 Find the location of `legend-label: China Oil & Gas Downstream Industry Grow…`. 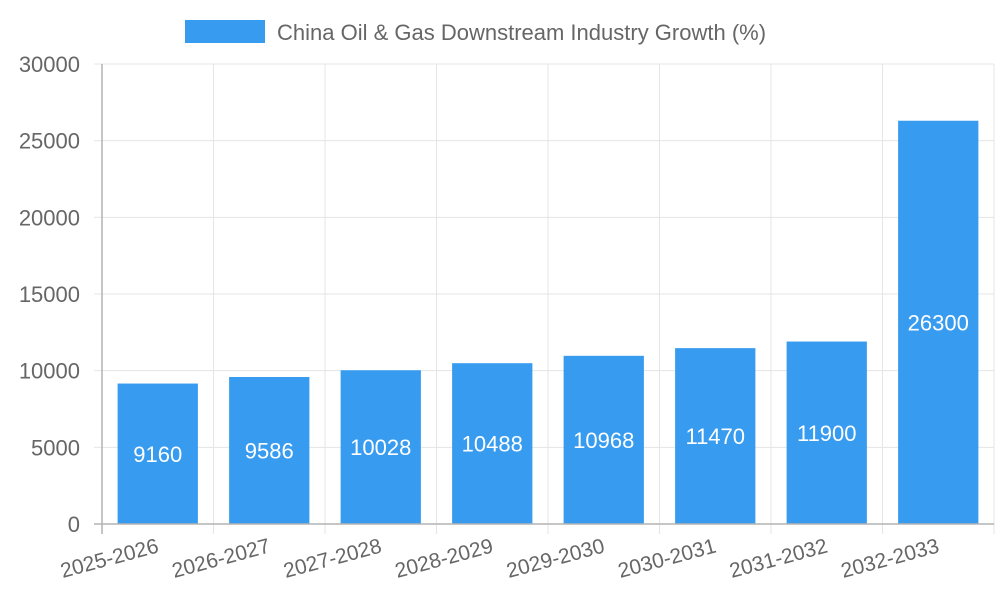

legend-label: China Oil & Gas Downstream Industry Grow… is located at coordinates (521, 32).